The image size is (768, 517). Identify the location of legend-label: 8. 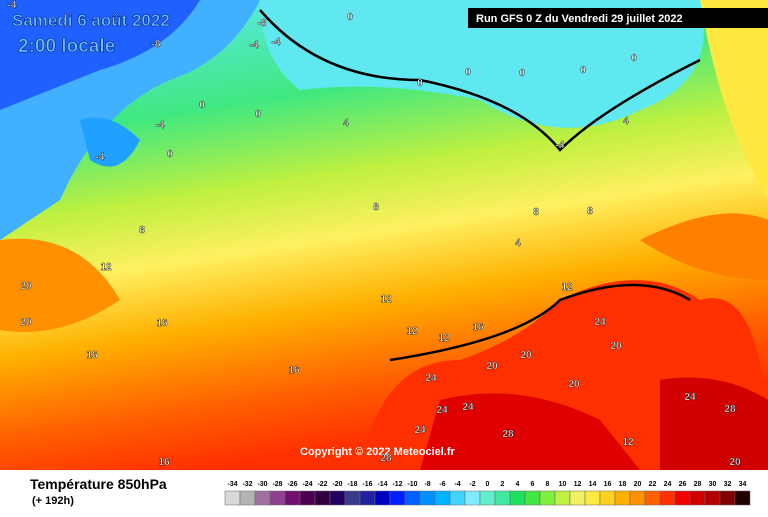
(548, 484).